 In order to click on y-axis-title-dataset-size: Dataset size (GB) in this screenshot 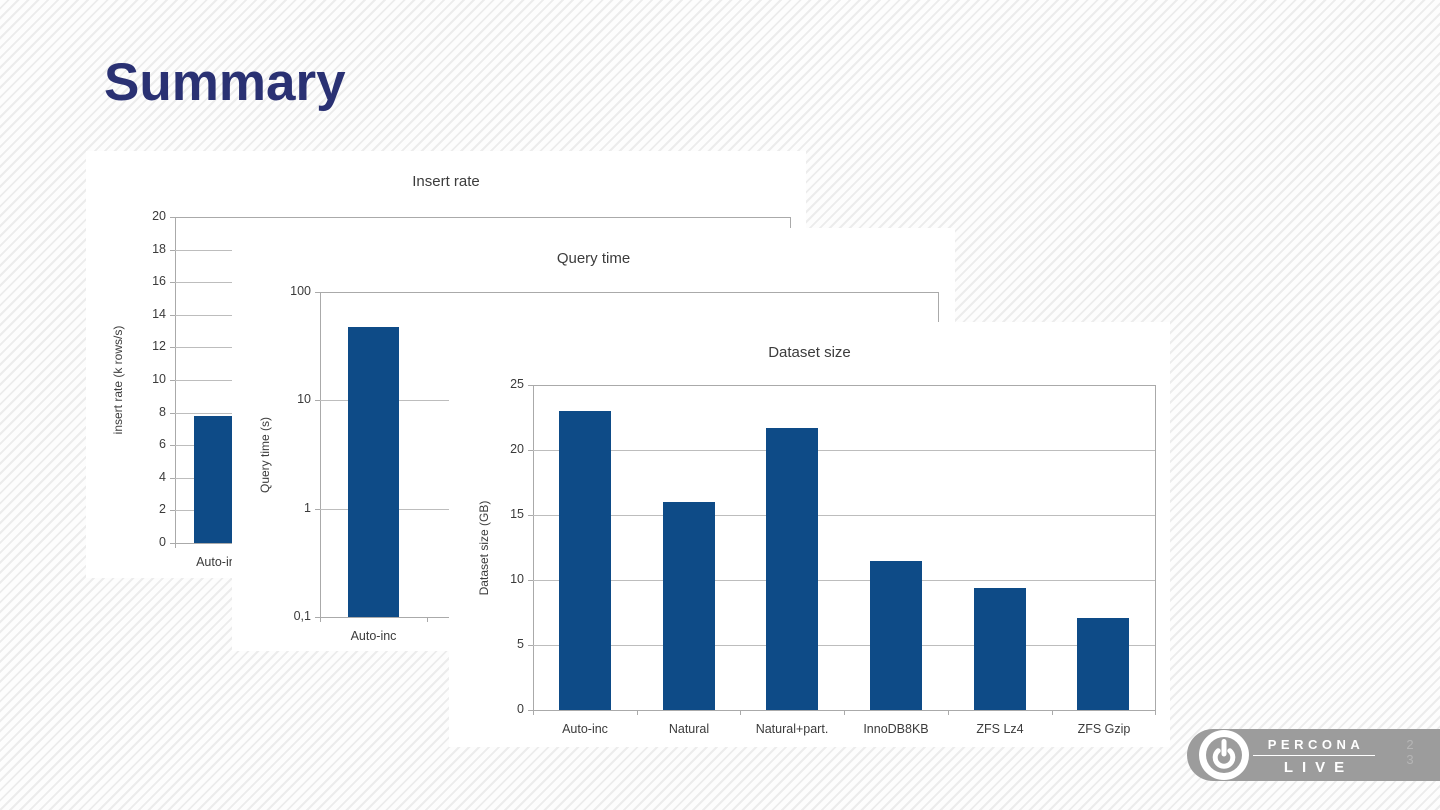, I will do `click(484, 548)`.